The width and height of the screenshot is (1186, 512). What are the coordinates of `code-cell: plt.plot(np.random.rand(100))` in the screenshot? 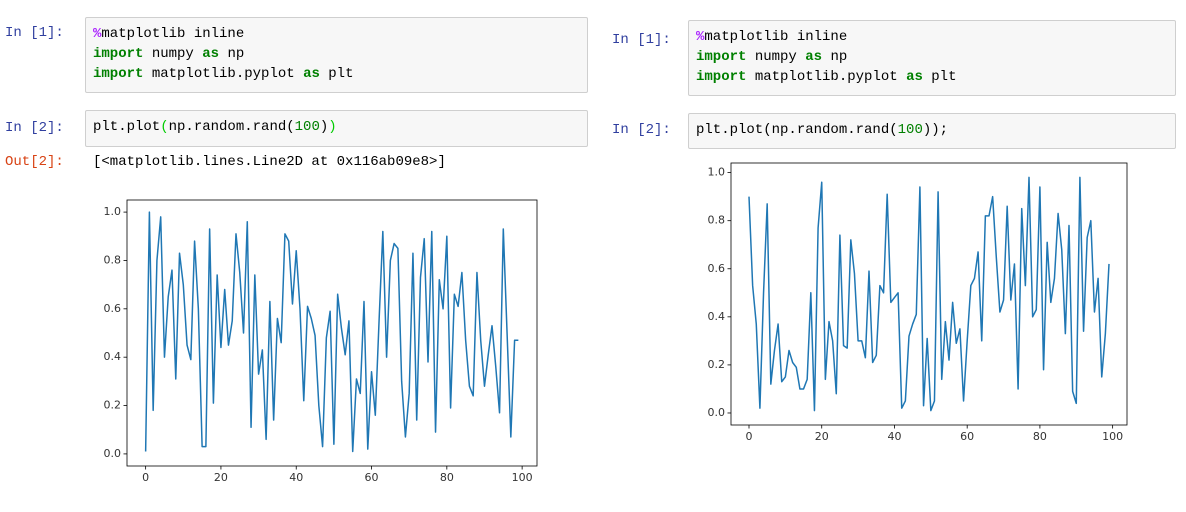 It's located at (336, 128).